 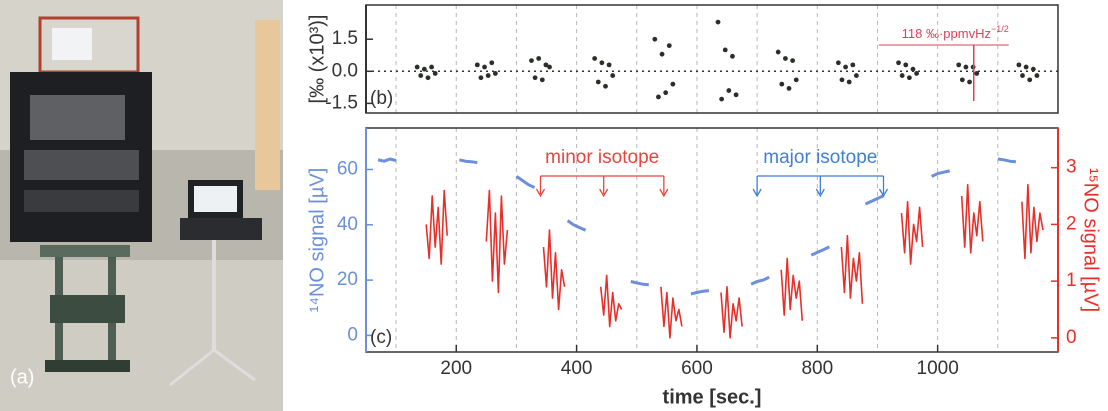 I want to click on x-tick-label: 600, so click(x=697, y=368).